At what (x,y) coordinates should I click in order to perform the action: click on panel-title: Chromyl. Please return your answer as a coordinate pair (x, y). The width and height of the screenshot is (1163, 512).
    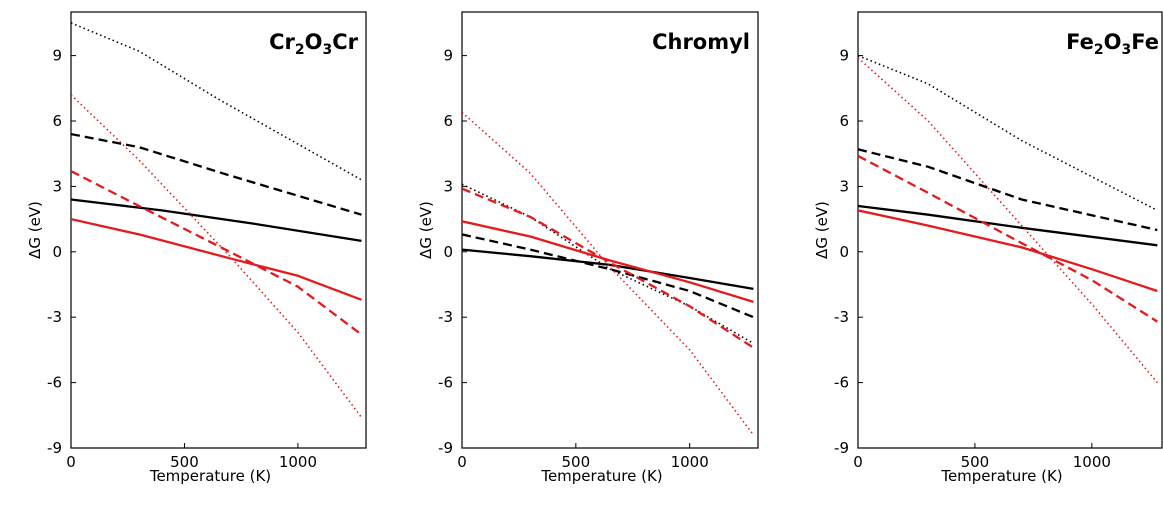
    Looking at the image, I should click on (701, 42).